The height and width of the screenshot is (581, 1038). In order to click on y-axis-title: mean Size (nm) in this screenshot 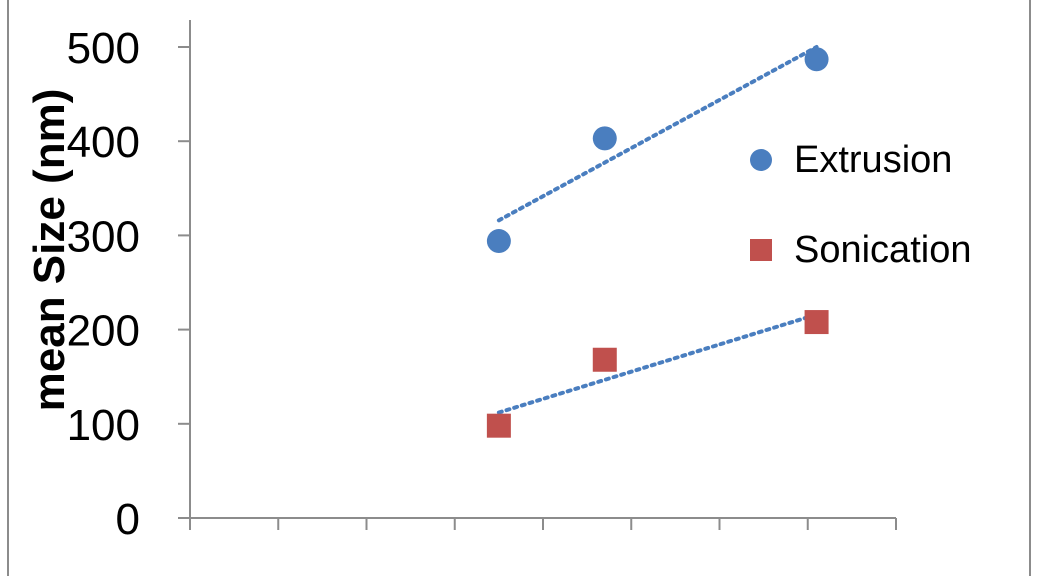, I will do `click(49, 250)`.